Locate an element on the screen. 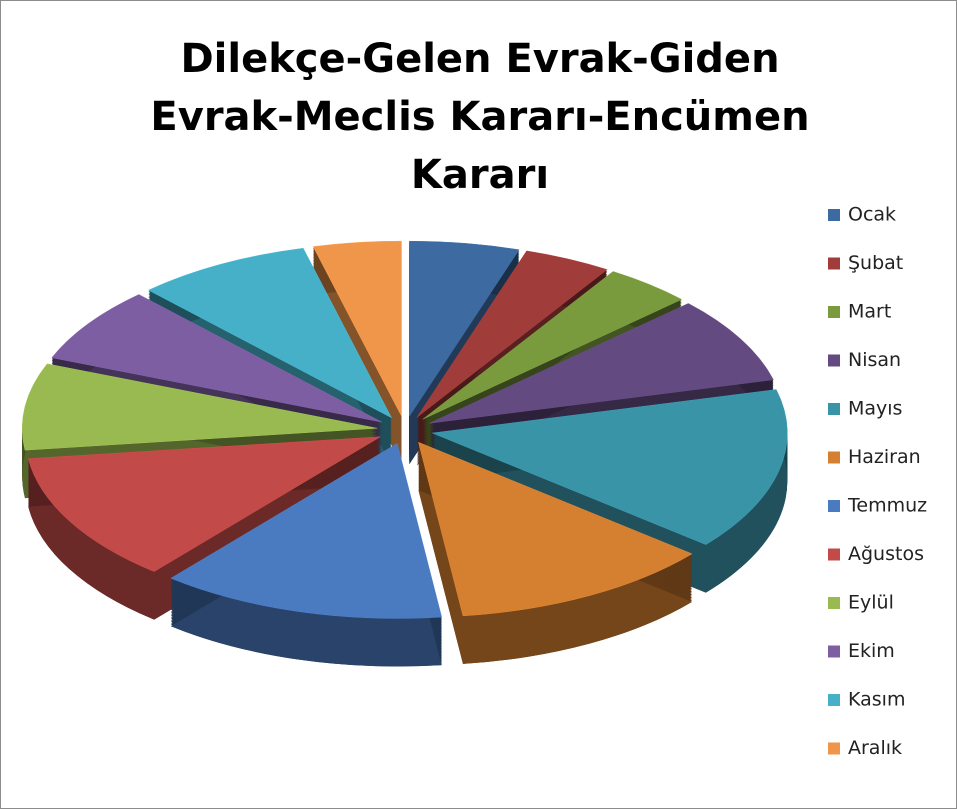 This screenshot has height=809, width=957. legend-label: Mart is located at coordinates (869, 312).